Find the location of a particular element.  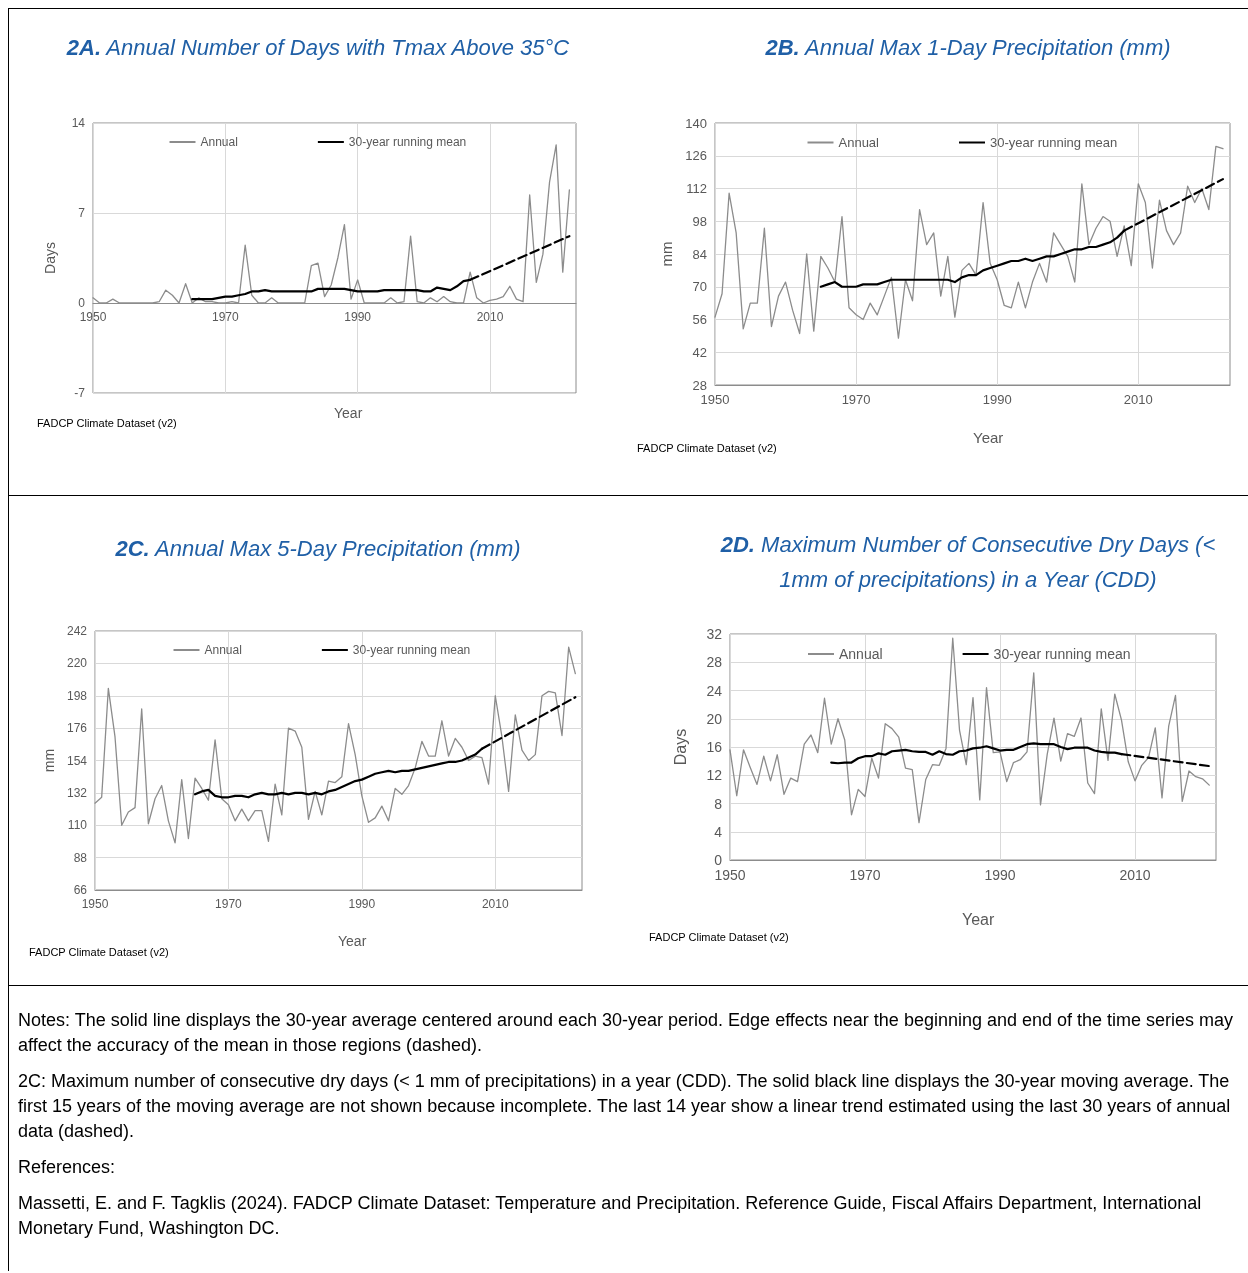

y-tick-label: 154 is located at coordinates (77, 760).